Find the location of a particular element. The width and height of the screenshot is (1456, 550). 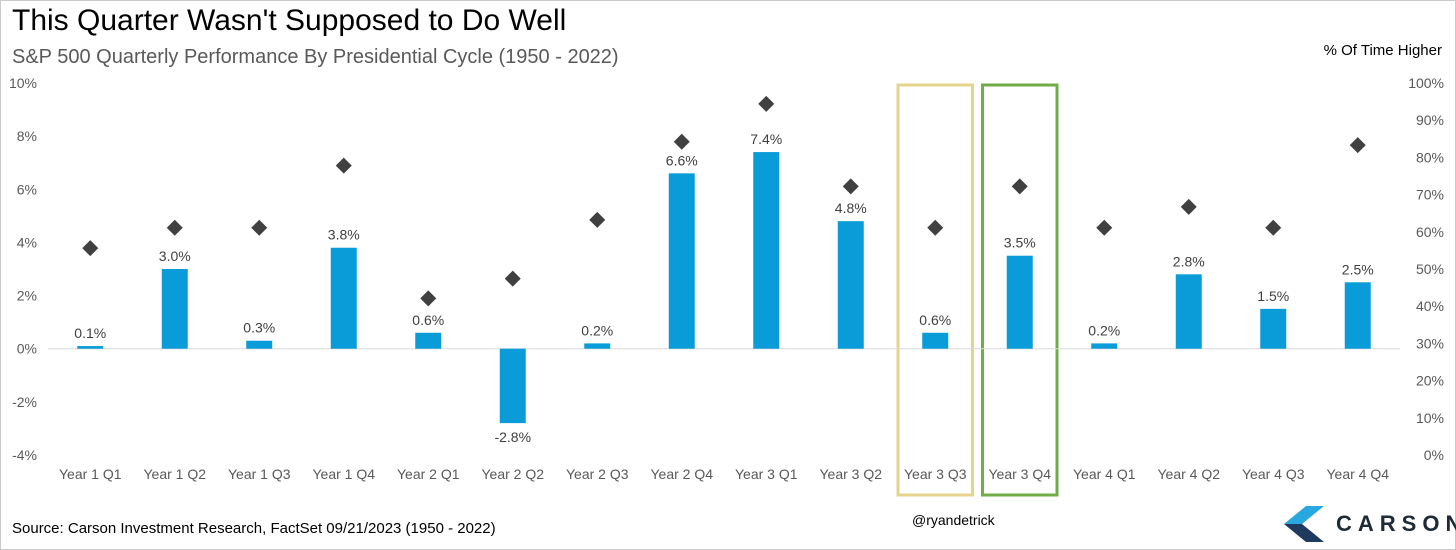

data-label-15: 1.5% is located at coordinates (1273, 296).